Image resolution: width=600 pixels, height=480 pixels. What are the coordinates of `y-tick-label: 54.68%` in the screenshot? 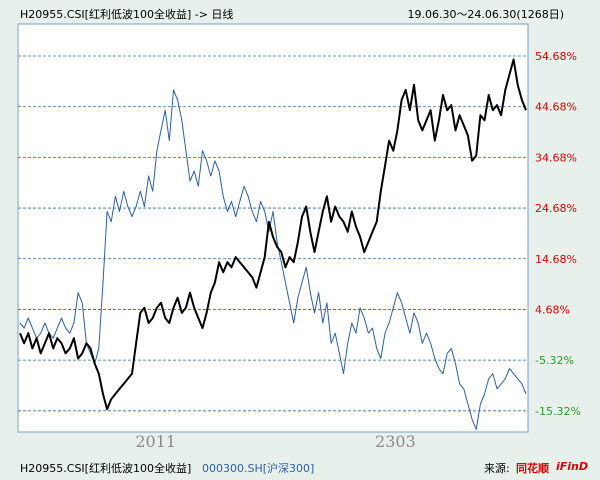 It's located at (556, 56).